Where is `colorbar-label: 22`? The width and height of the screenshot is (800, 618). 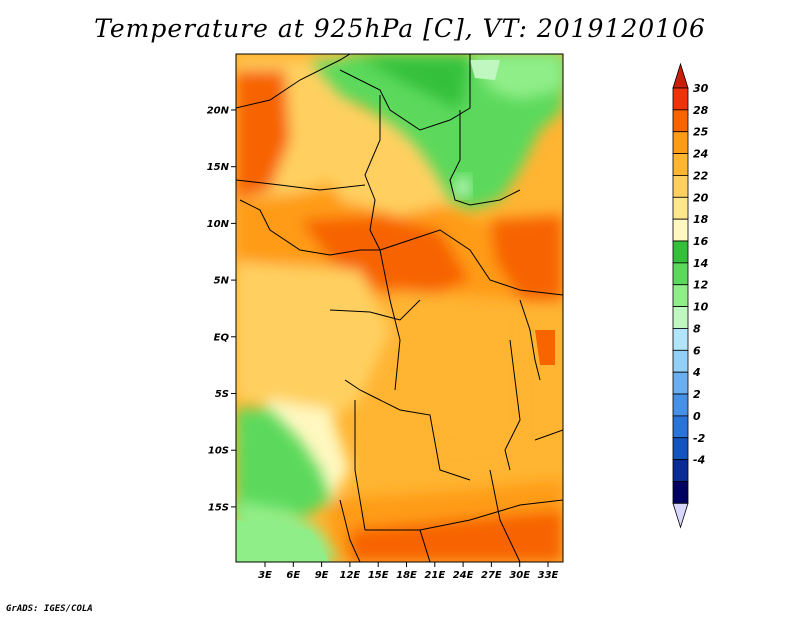 colorbar-label: 22 is located at coordinates (701, 175).